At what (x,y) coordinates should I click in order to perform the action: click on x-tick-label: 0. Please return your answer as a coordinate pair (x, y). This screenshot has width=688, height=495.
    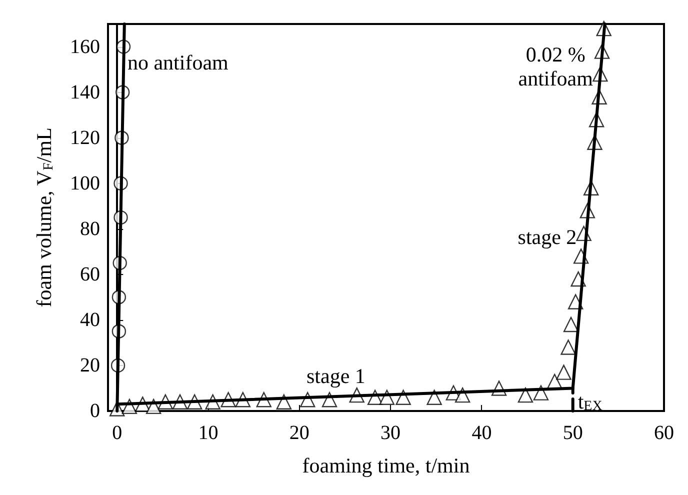
    Looking at the image, I should click on (117, 433).